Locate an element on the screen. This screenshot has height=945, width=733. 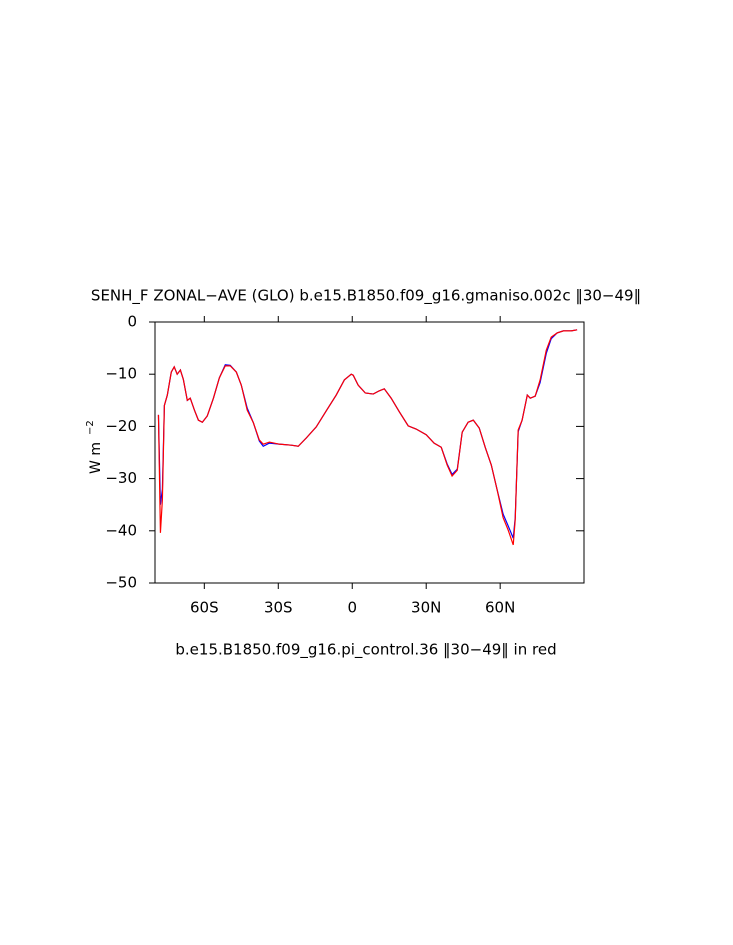
x-tick-label: 60N is located at coordinates (500, 608).